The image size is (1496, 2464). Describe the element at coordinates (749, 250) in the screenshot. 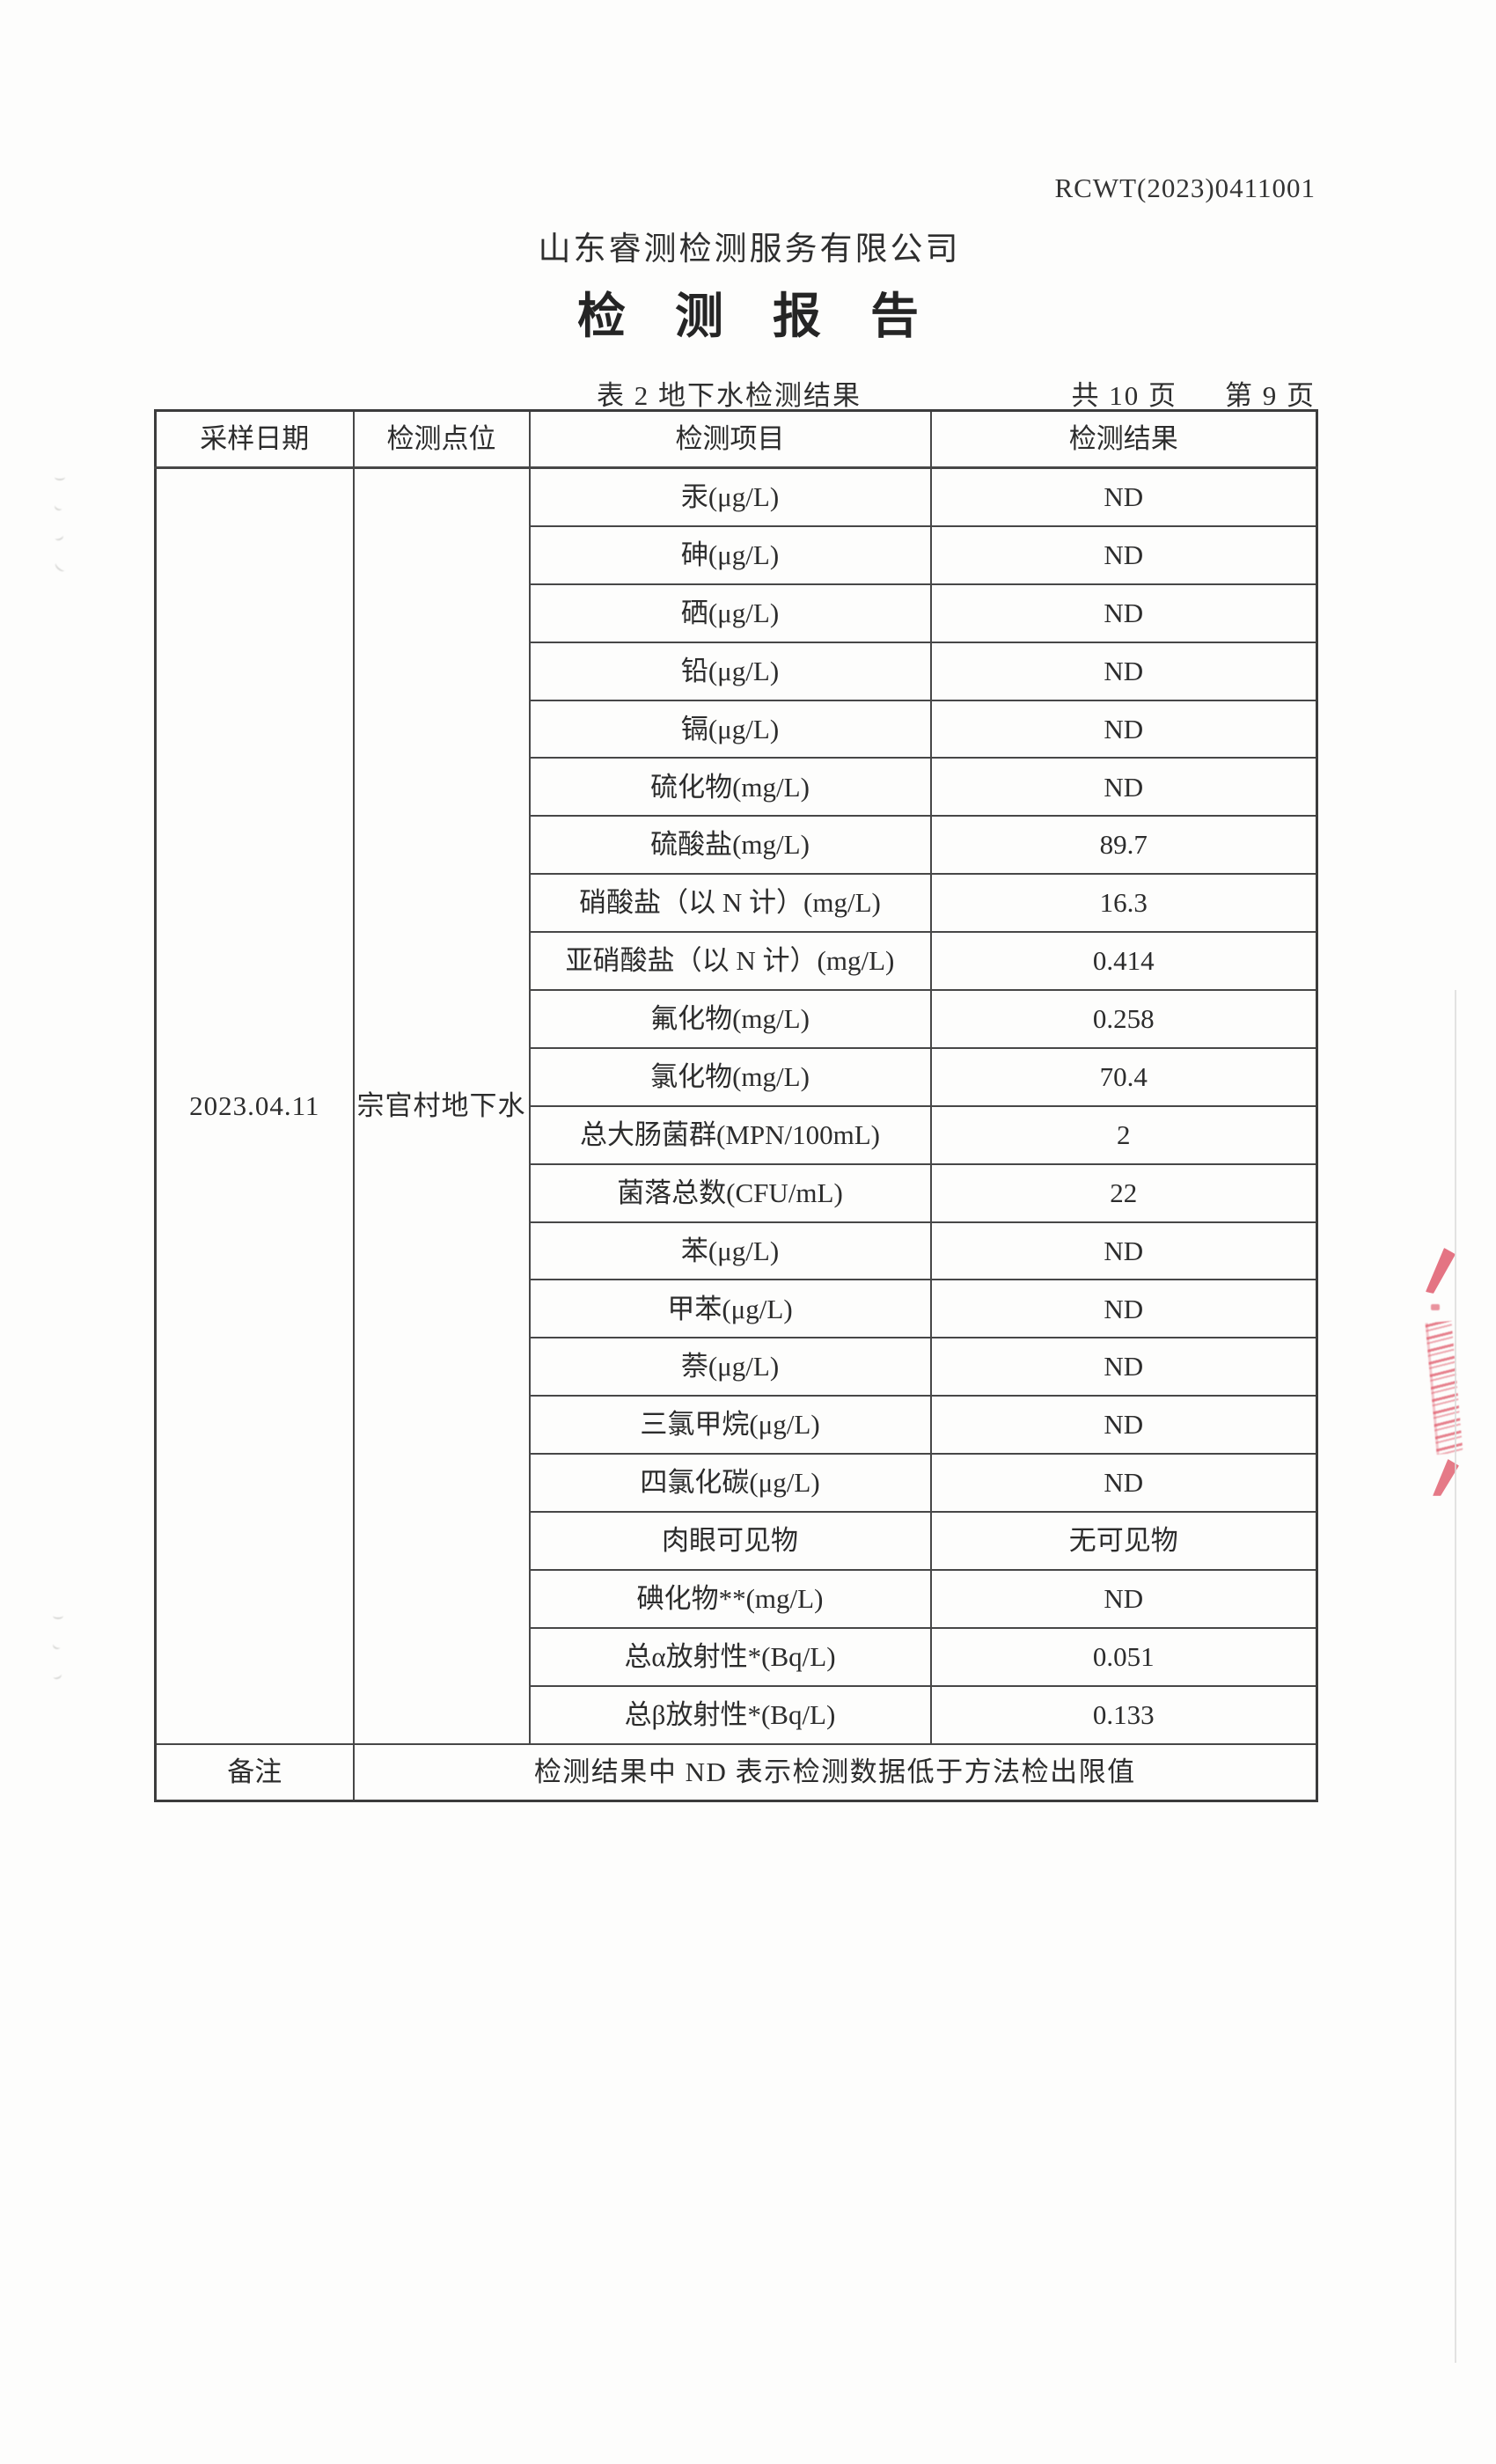

I see `company-name: 山东睿测检测服务有限公司` at that location.